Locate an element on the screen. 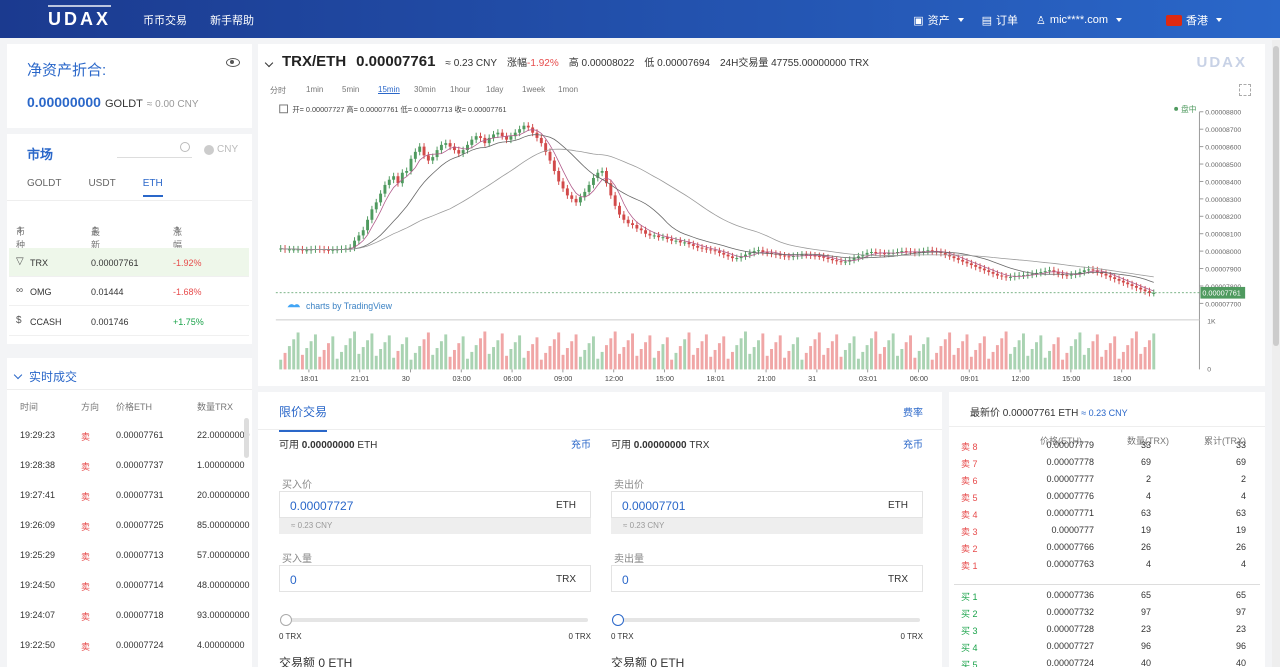 The height and width of the screenshot is (667, 1280). buy-qty-label: 买入量 is located at coordinates (297, 559).